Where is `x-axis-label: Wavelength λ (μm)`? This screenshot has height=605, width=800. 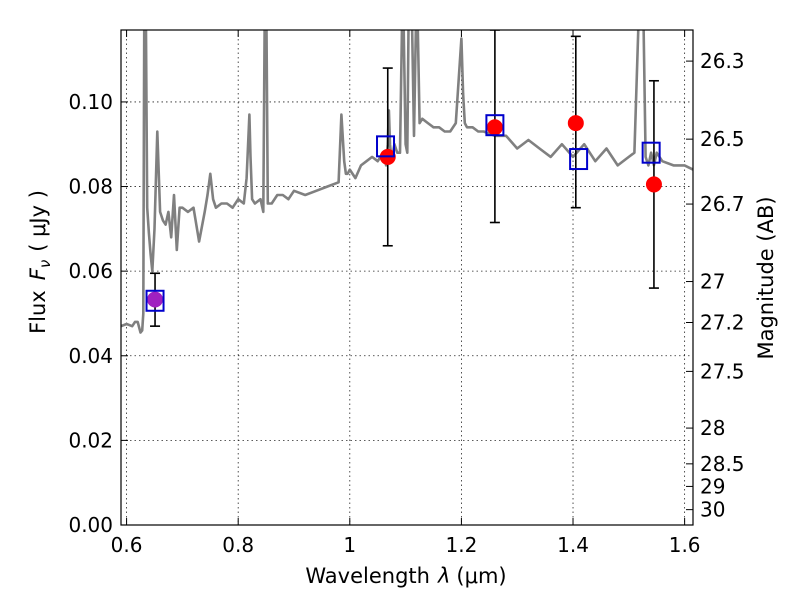 x-axis-label: Wavelength λ (μm) is located at coordinates (405, 576).